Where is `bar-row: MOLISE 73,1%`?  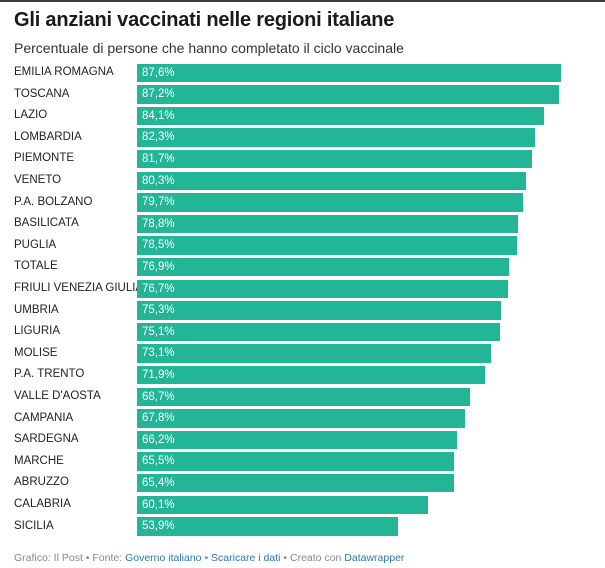 bar-row: MOLISE 73,1% is located at coordinates (302, 354).